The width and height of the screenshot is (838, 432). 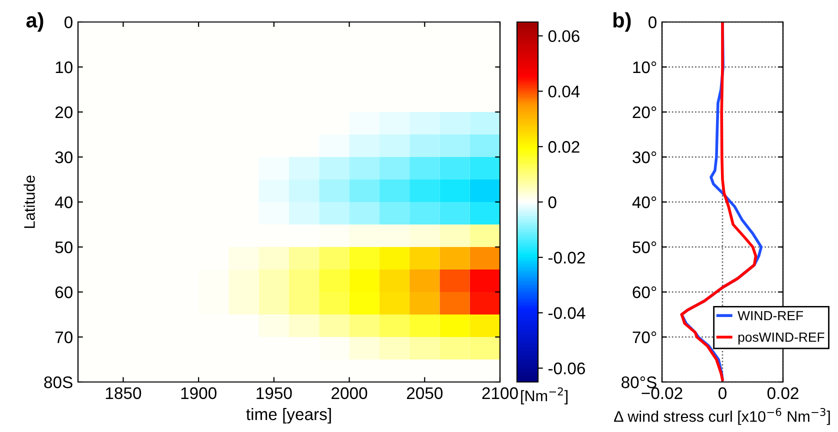 I want to click on color-bar-label: 0.02, so click(x=564, y=147).